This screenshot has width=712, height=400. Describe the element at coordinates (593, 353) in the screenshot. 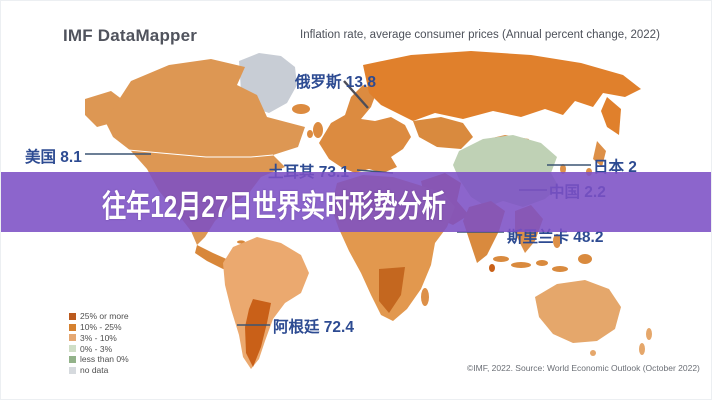

I see `region-tasmania` at that location.